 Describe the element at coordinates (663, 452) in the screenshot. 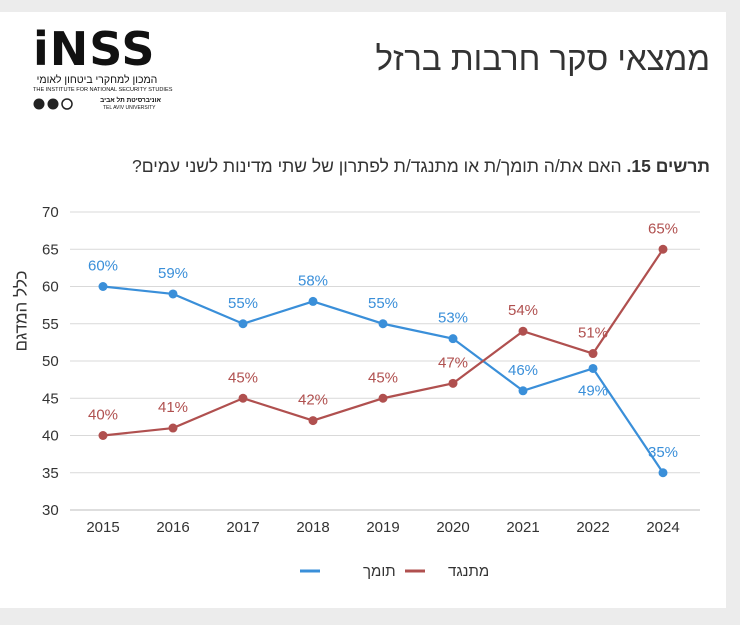

I see `data-label: 35%` at that location.